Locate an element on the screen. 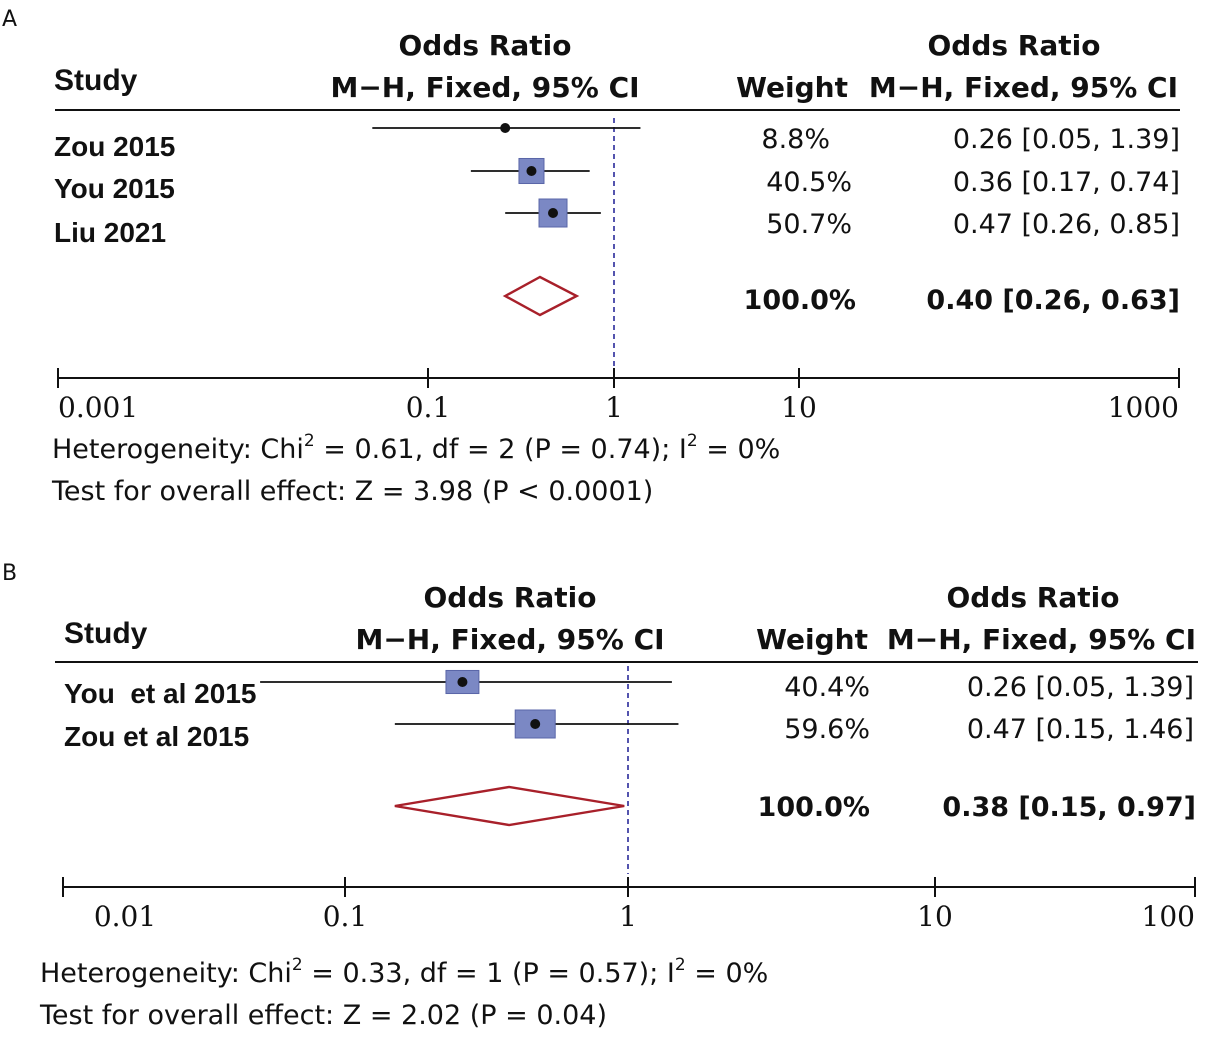 The width and height of the screenshot is (1207, 1041). panel-b-pooled-weight: 100.0% is located at coordinates (814, 807).